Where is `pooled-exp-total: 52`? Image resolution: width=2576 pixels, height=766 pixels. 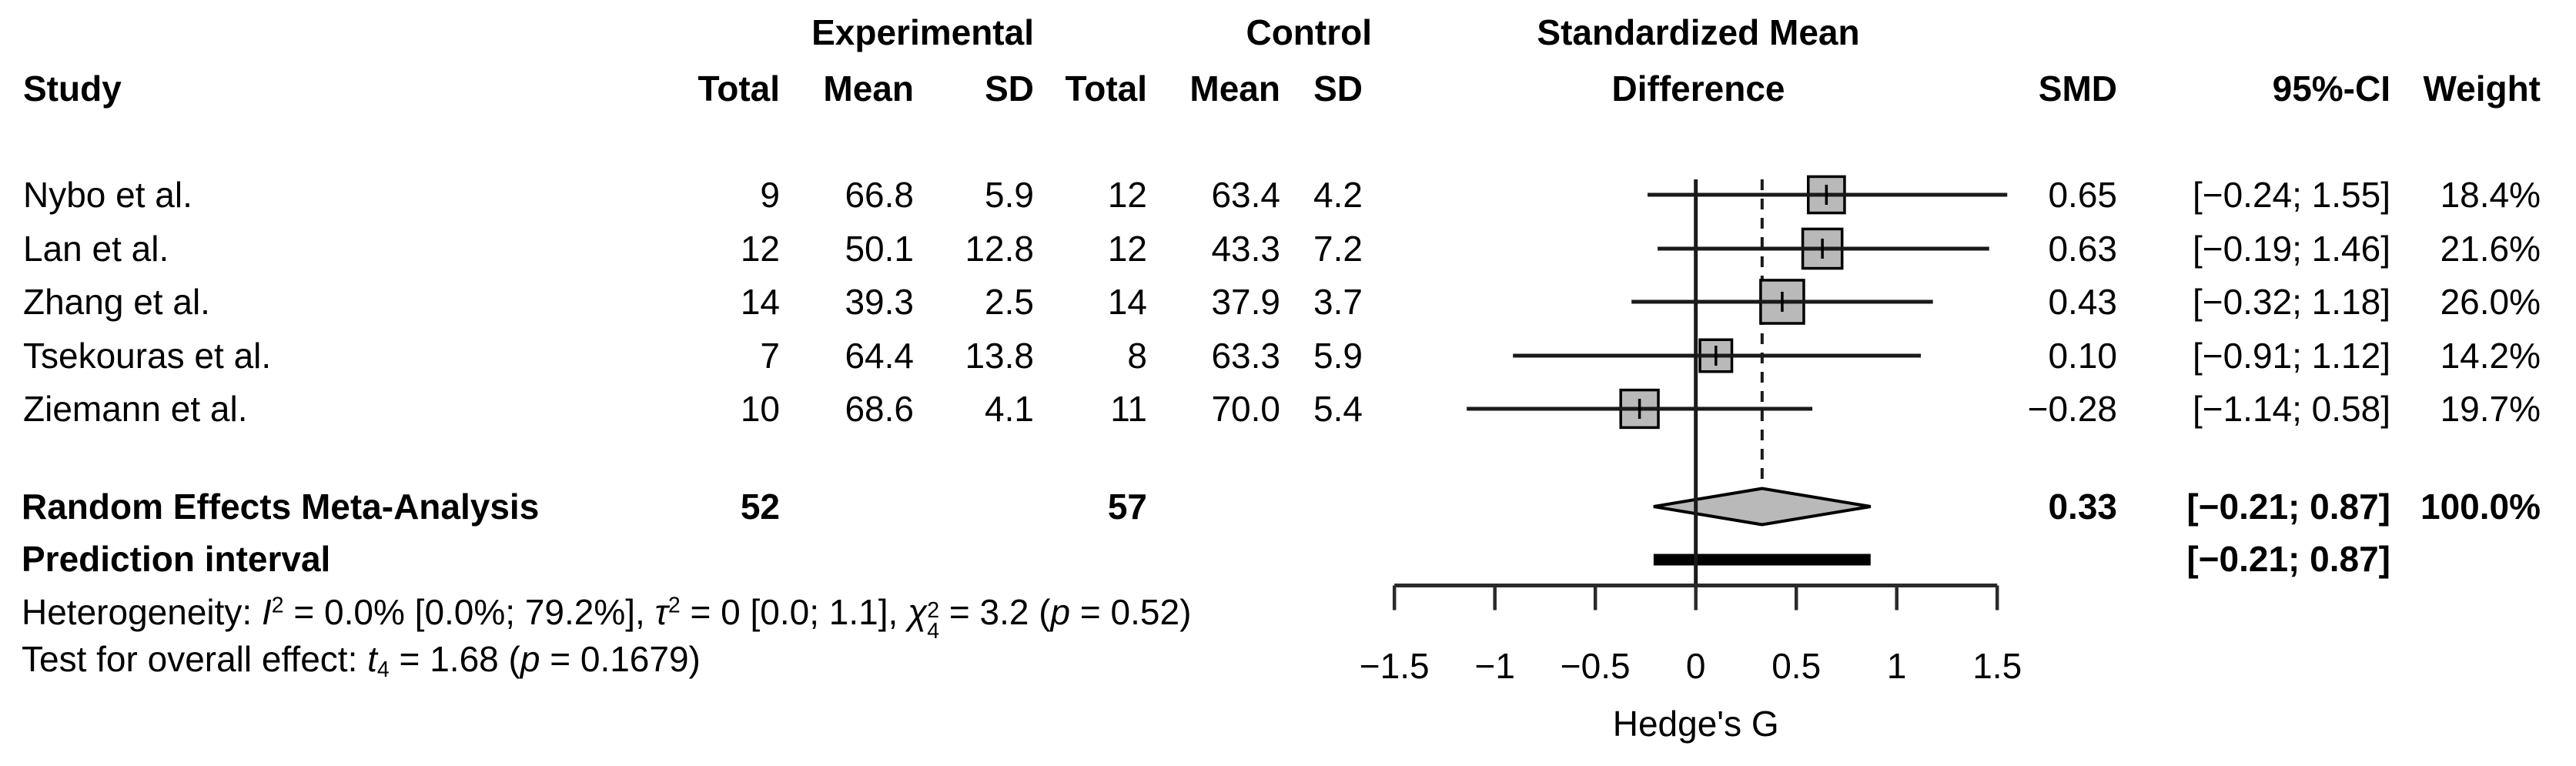
pooled-exp-total: 52 is located at coordinates (760, 507).